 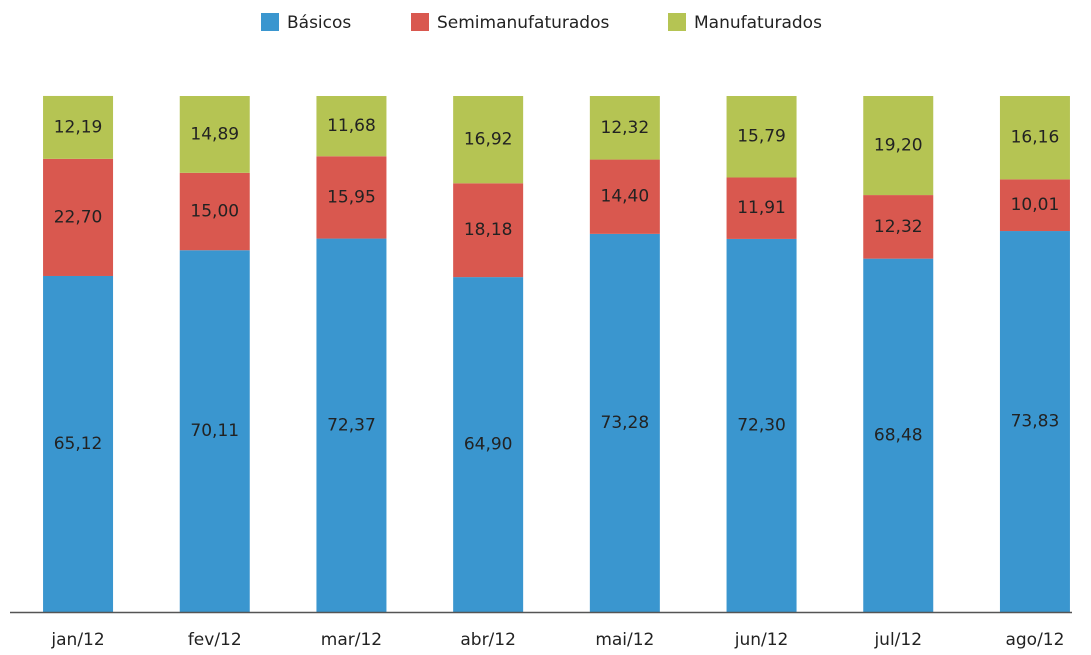 I want to click on data-label: 16,92, so click(x=488, y=140).